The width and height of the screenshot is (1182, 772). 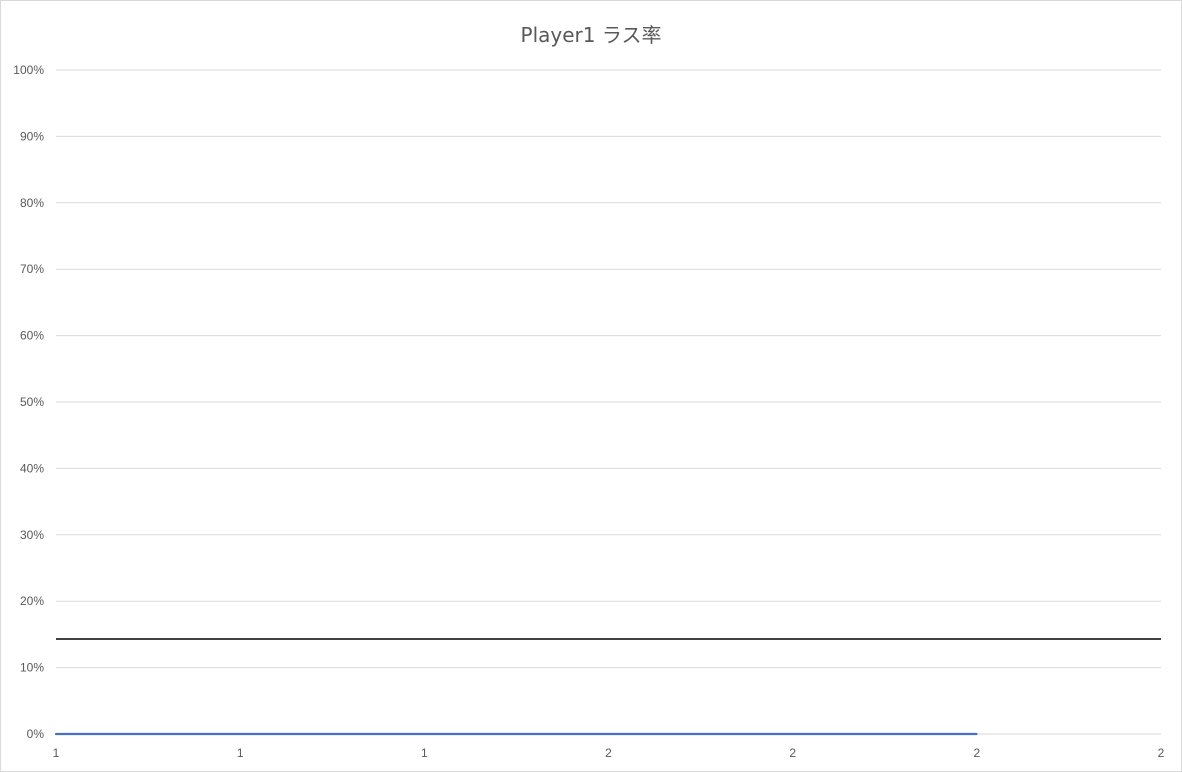 I want to click on x-axis-tick-labels: 1 1 1 2 2 2 2, so click(x=609, y=753).